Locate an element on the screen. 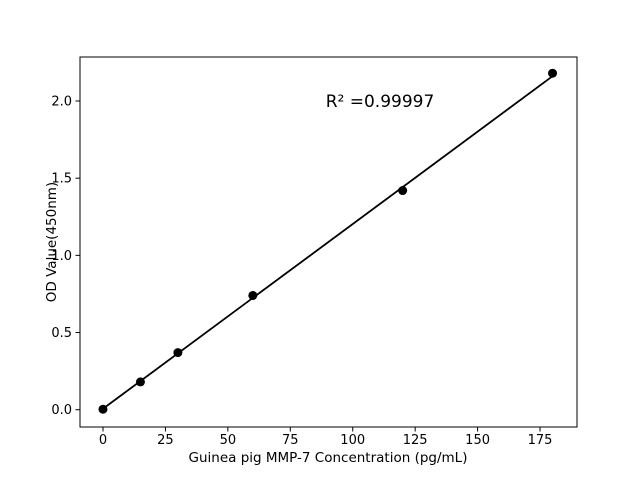 This screenshot has width=640, height=484. x-axis-label: Guinea pig MMP-7 Concentration (pg/mL) is located at coordinates (328, 458).